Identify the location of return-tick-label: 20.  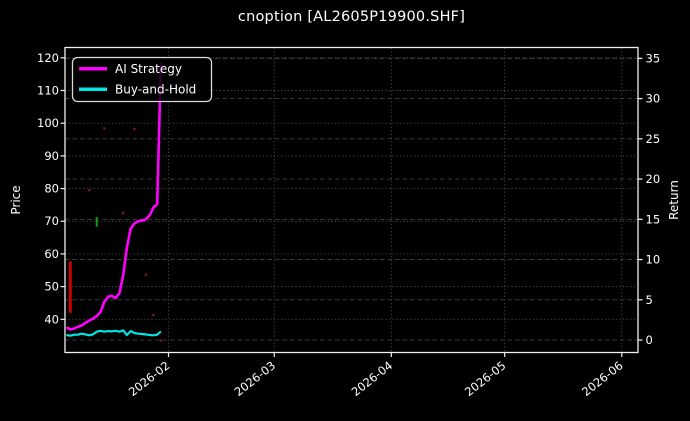
(653, 179).